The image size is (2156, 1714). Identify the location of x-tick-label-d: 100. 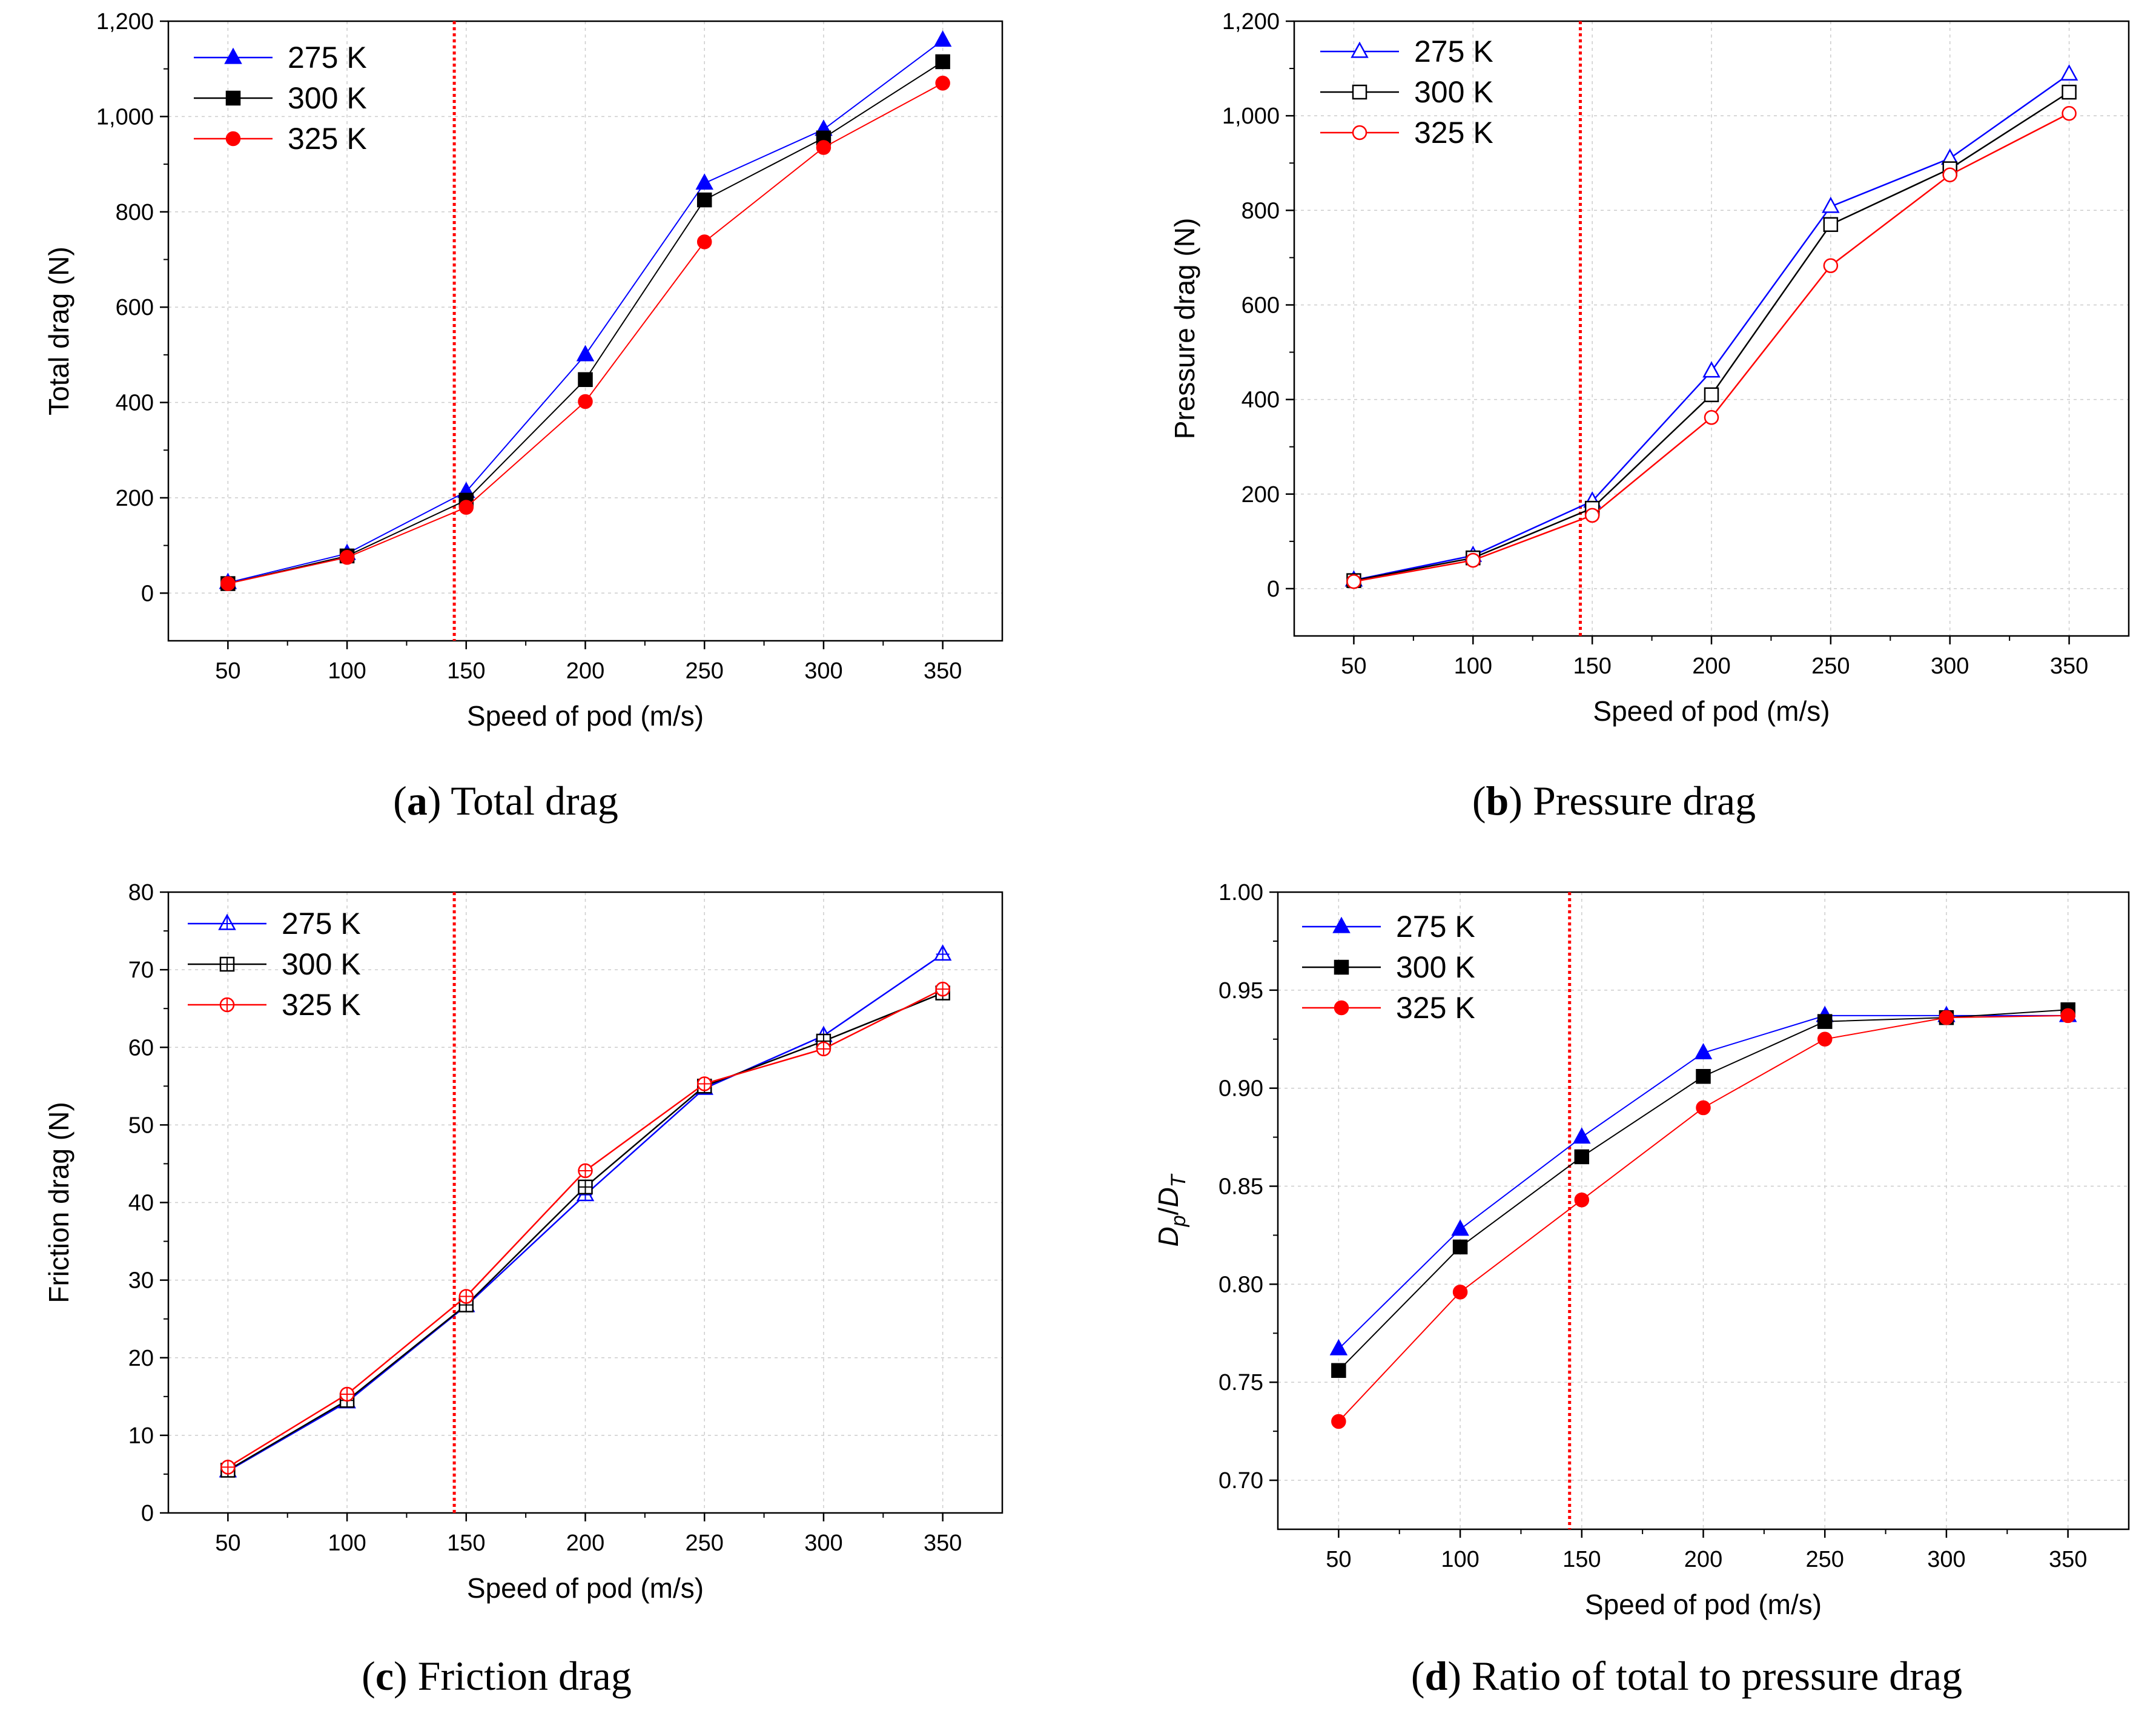
(1460, 1559).